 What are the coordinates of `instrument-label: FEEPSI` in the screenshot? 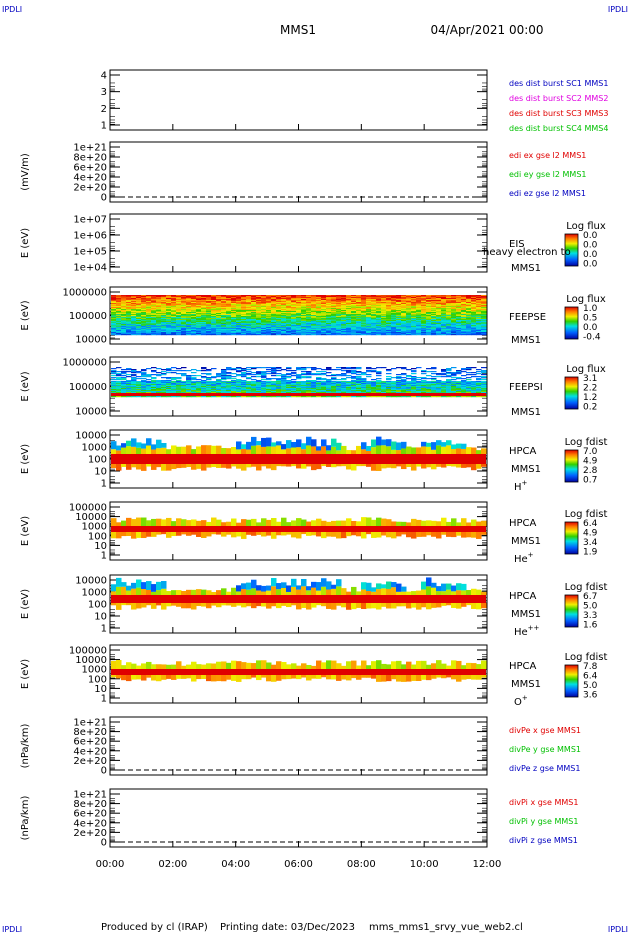 It's located at (526, 387).